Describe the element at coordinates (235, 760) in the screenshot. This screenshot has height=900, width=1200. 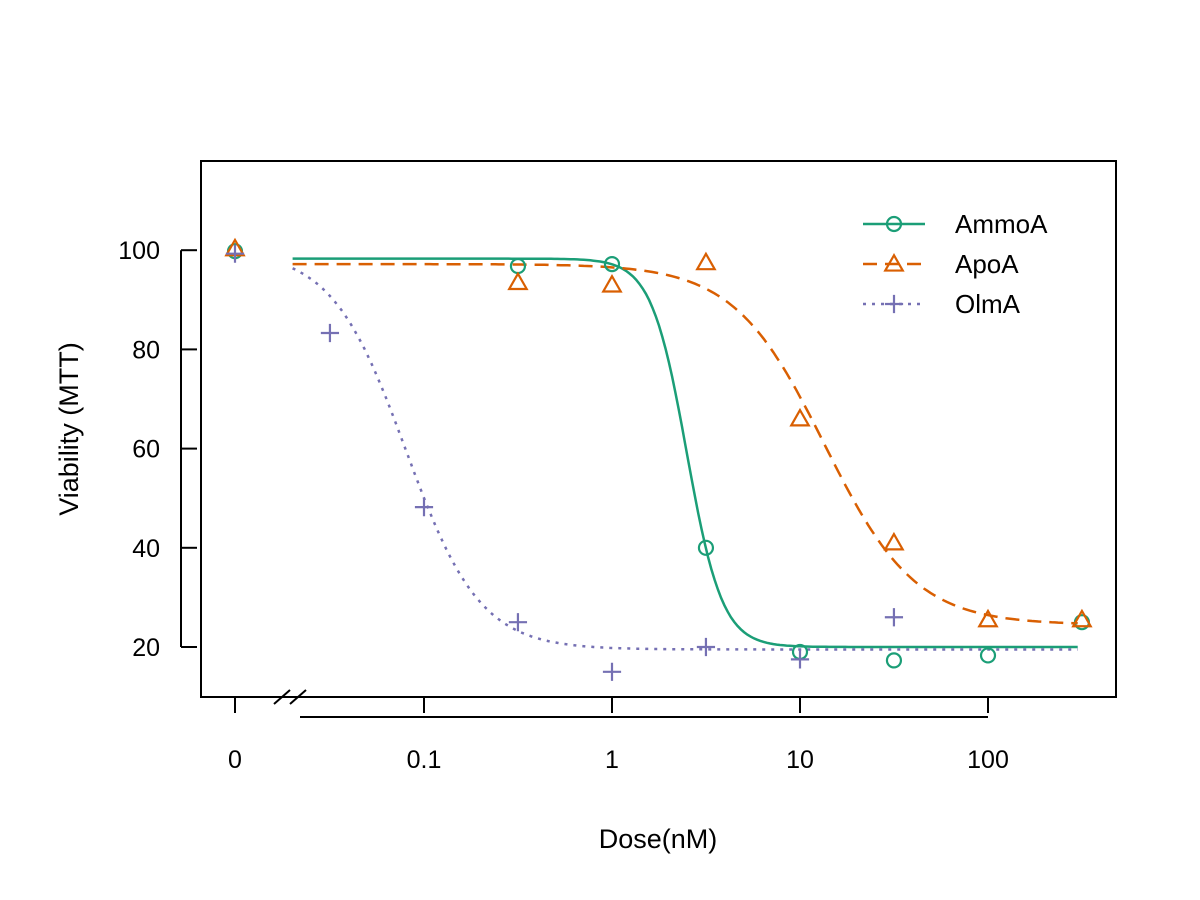
I see `x-tick-label: 0` at that location.